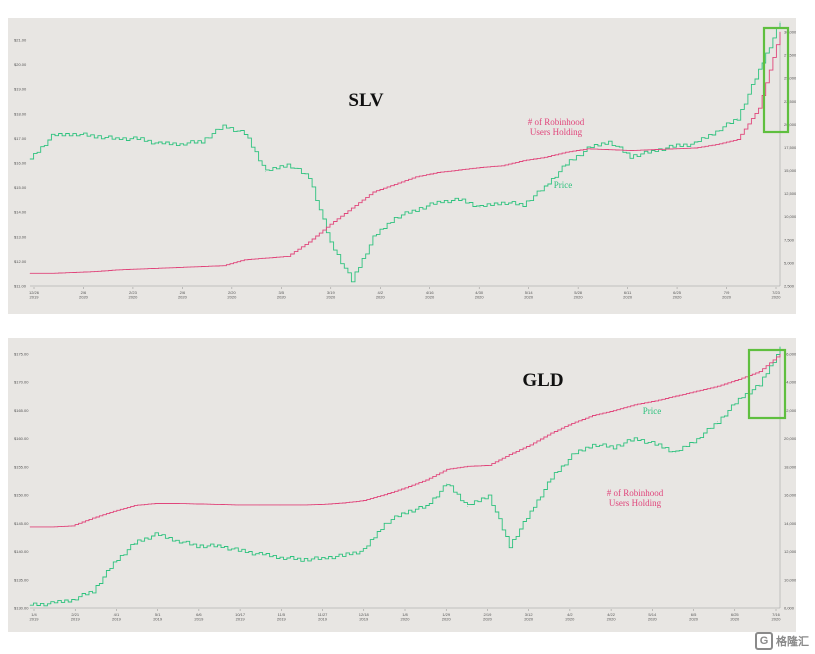 This screenshot has height=654, width=815. I want to click on y-right-tick-label: 22,500, so click(790, 101).